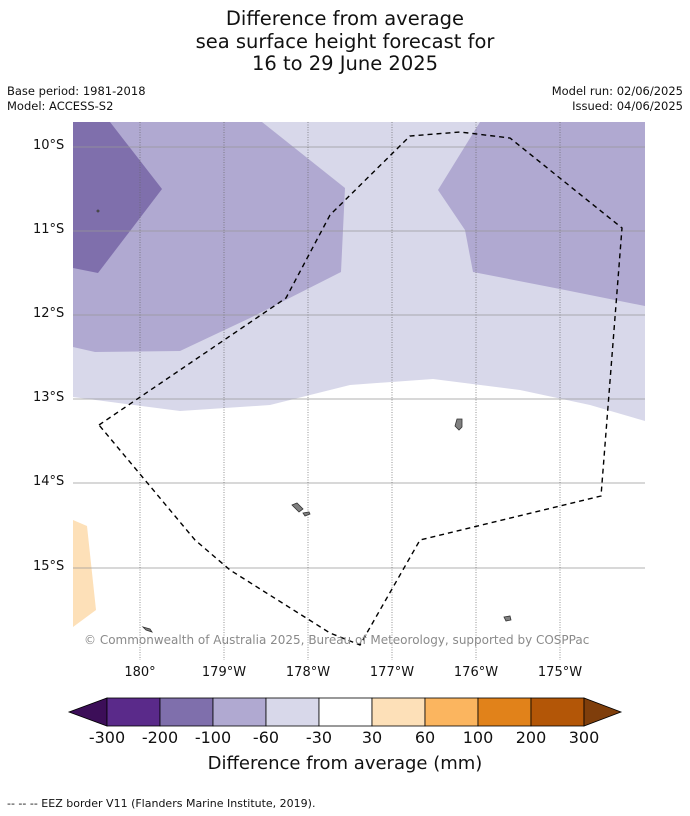 The image size is (690, 816). I want to click on cb-tick-6: 60, so click(425, 737).